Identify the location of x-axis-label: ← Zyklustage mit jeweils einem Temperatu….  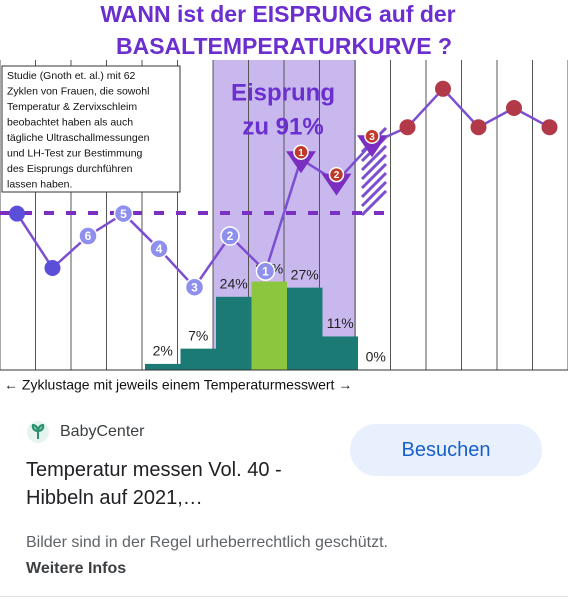
(178, 385).